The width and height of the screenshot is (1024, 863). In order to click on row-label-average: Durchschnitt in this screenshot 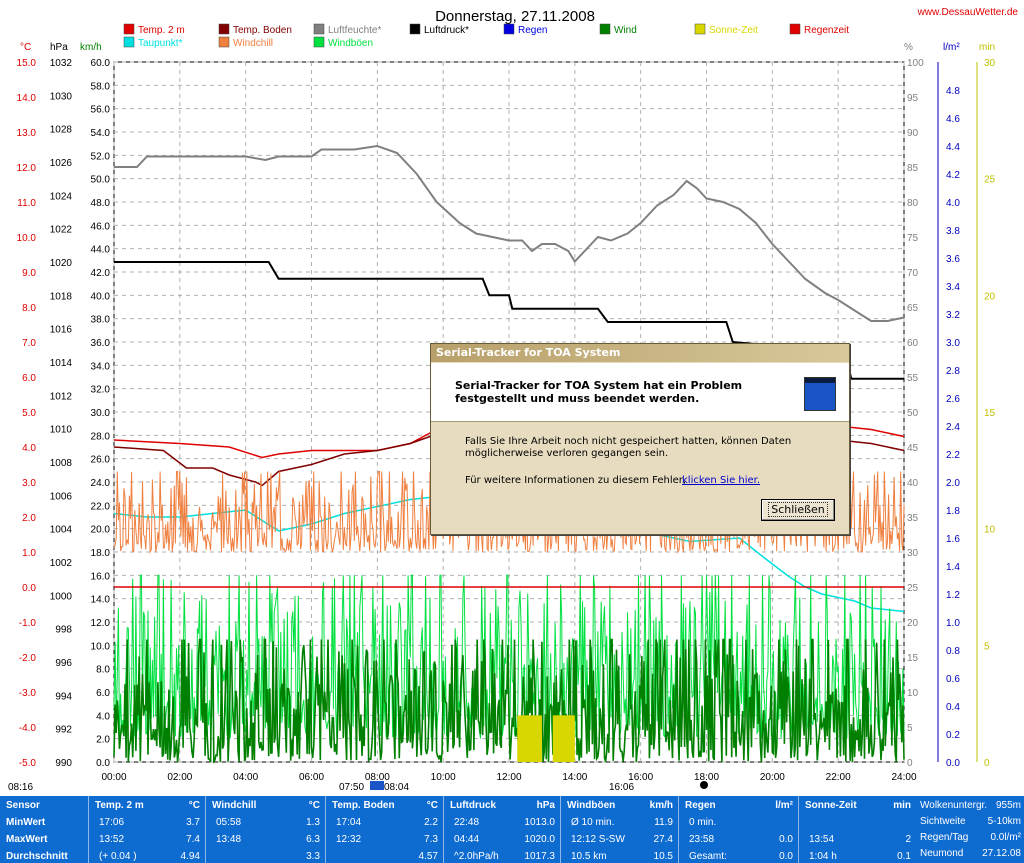, I will do `click(37, 856)`.